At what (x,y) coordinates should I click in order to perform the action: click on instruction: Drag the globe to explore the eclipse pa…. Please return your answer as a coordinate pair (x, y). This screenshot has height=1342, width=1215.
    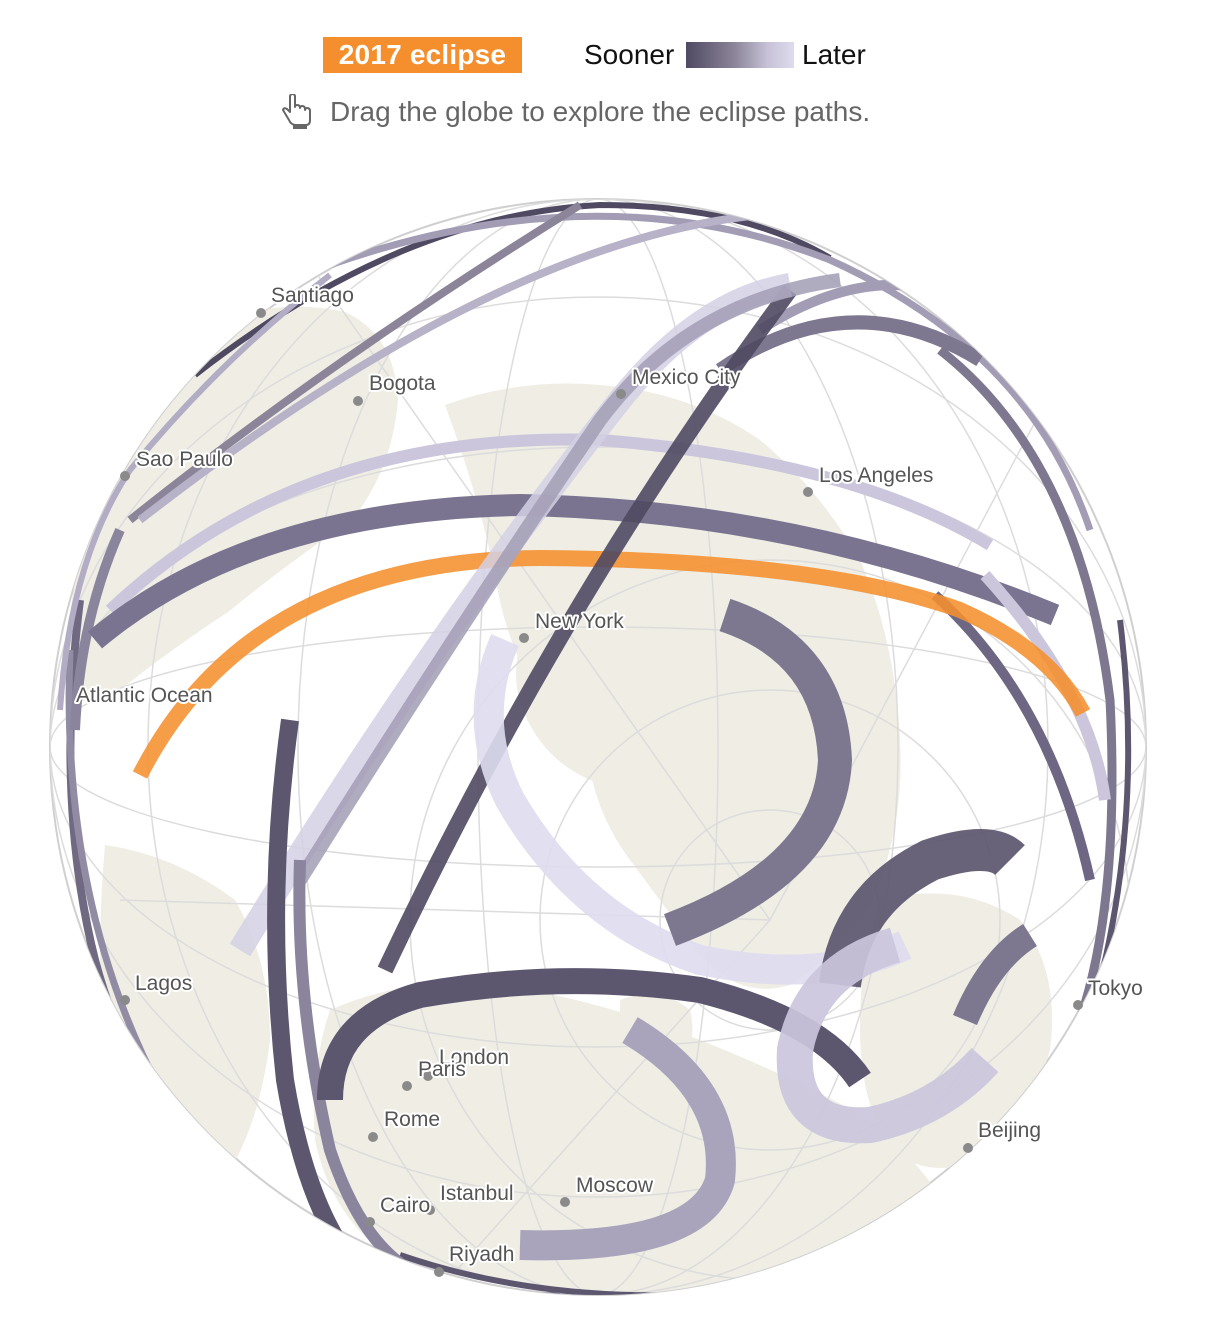
    Looking at the image, I should click on (607, 112).